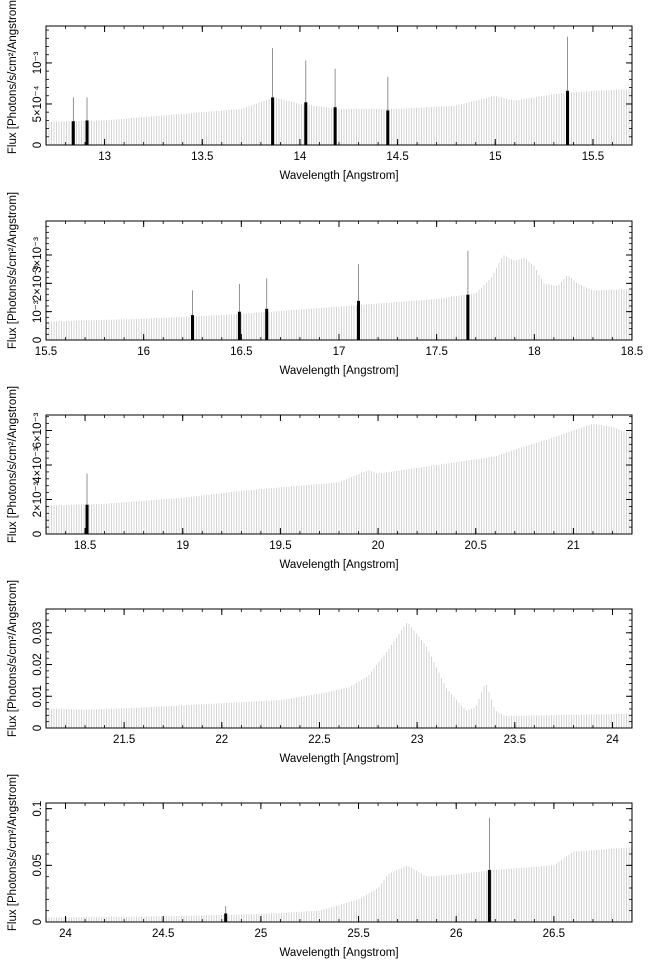 The image size is (653, 972). What do you see at coordinates (38, 633) in the screenshot?
I see `y-tick-label: 0.03` at bounding box center [38, 633].